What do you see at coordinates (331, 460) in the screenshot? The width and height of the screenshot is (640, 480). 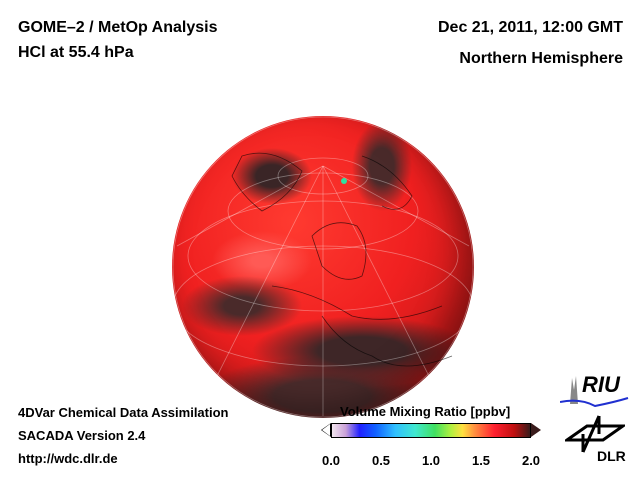 I see `colorbar-tick: 0.0` at bounding box center [331, 460].